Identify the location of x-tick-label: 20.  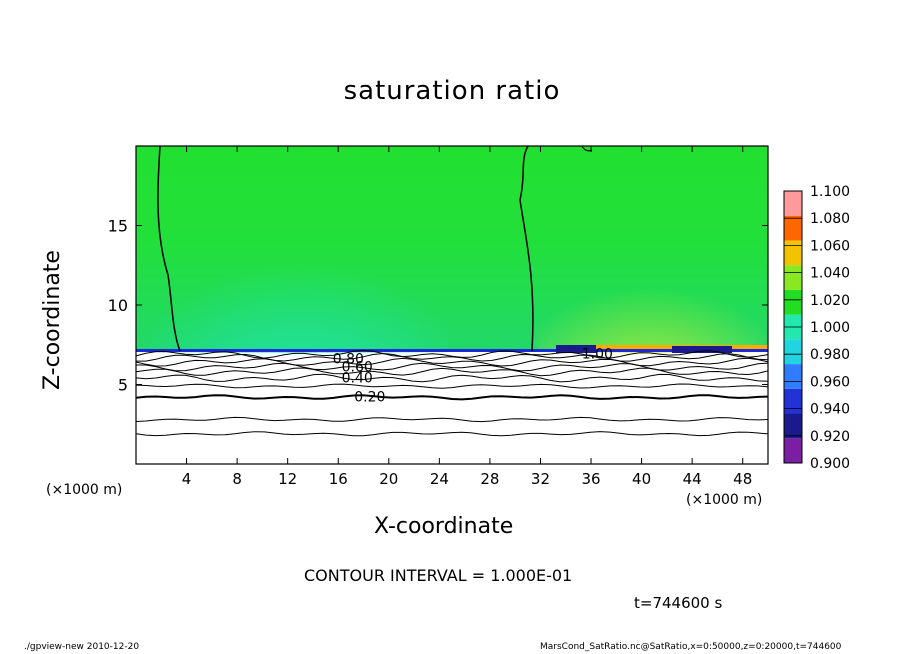
(388, 479).